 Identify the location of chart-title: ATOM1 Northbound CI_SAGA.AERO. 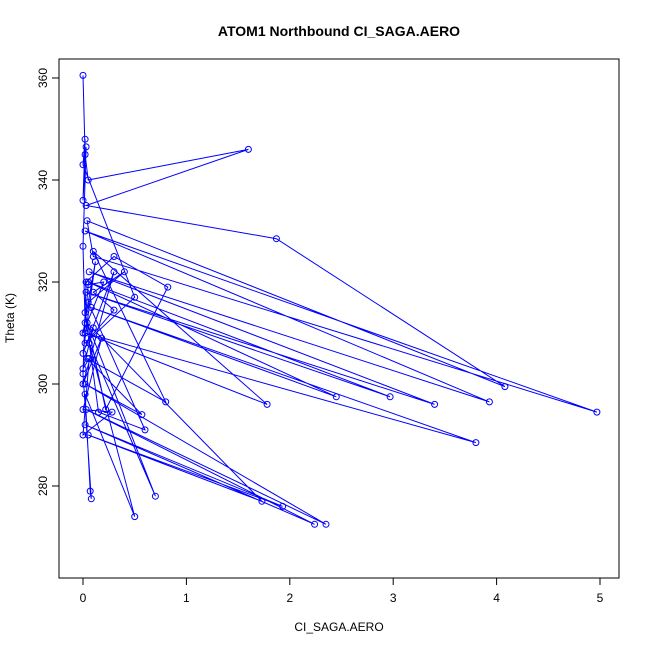
(339, 31).